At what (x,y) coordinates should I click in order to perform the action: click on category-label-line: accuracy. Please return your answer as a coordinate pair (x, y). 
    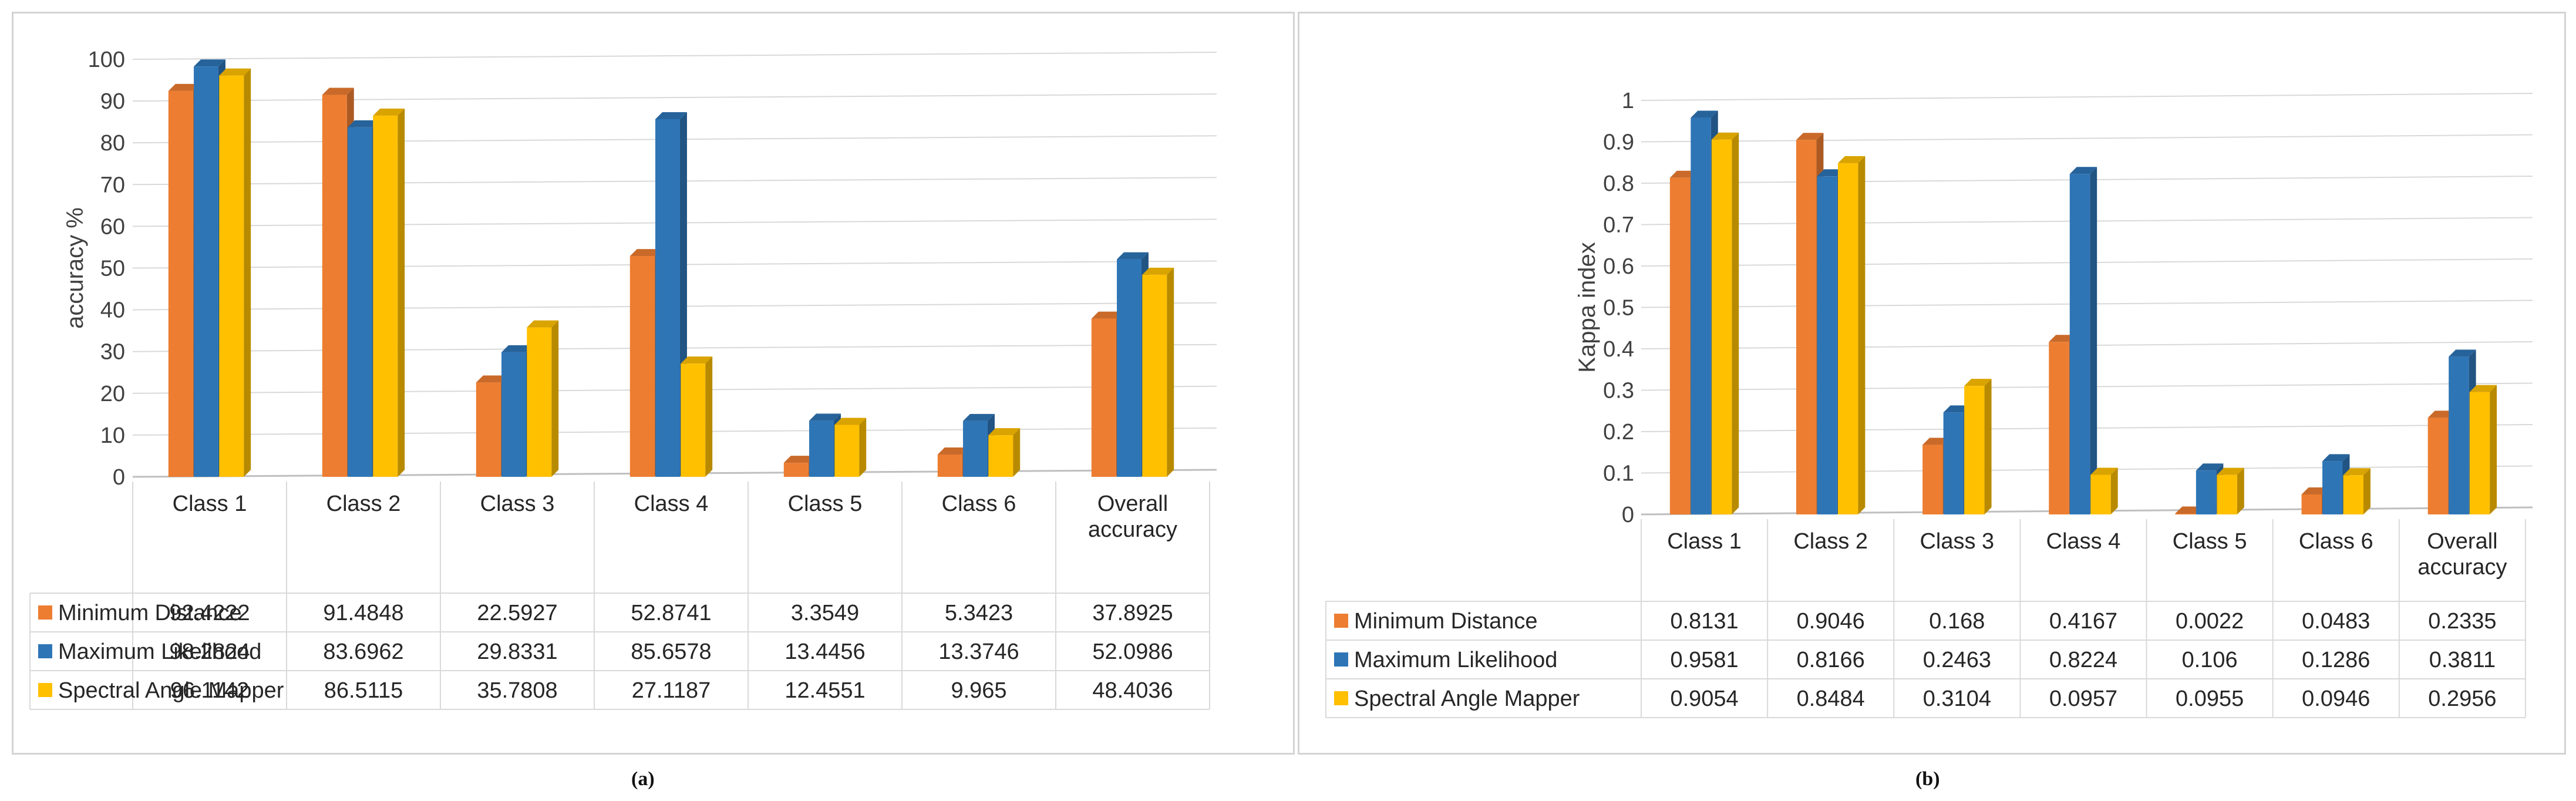
    Looking at the image, I should click on (1132, 529).